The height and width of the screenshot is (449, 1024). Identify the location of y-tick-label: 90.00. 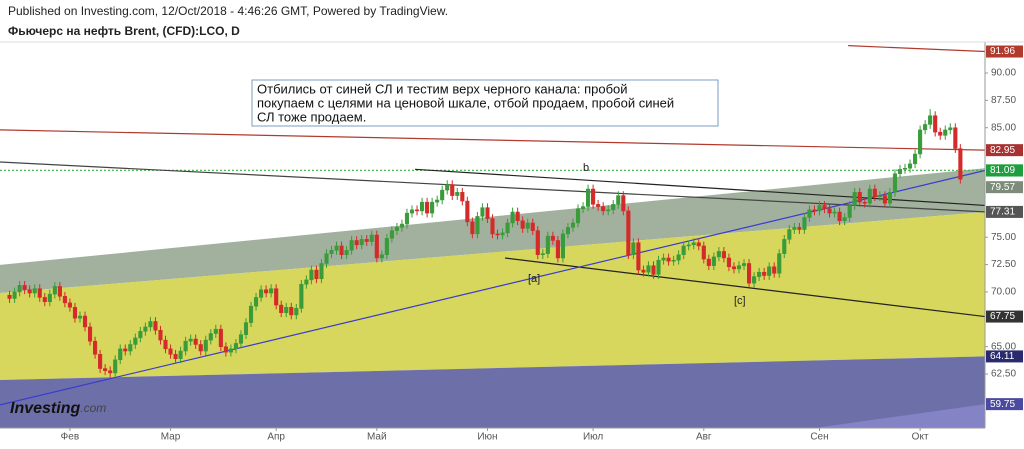
(1003, 73).